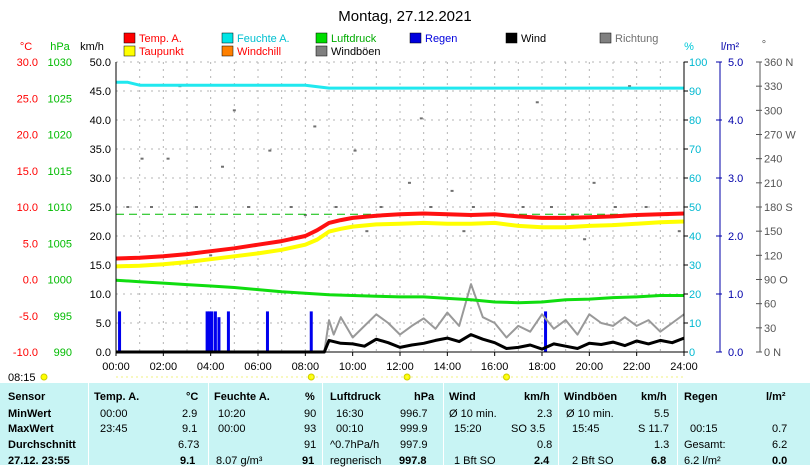 This screenshot has width=810, height=467. I want to click on legend-label: Windchill, so click(259, 52).